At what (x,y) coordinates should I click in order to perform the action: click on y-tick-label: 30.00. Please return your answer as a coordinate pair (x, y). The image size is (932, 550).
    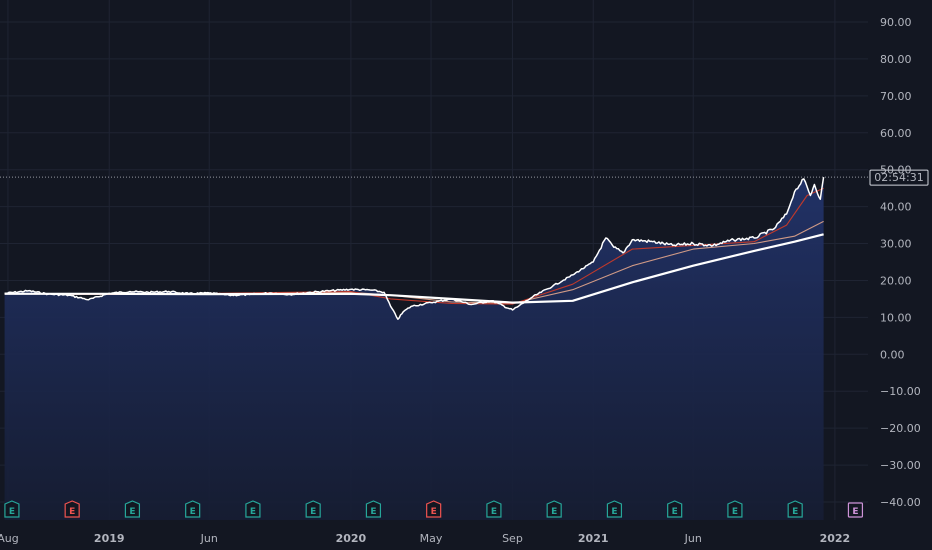
    Looking at the image, I should click on (896, 244).